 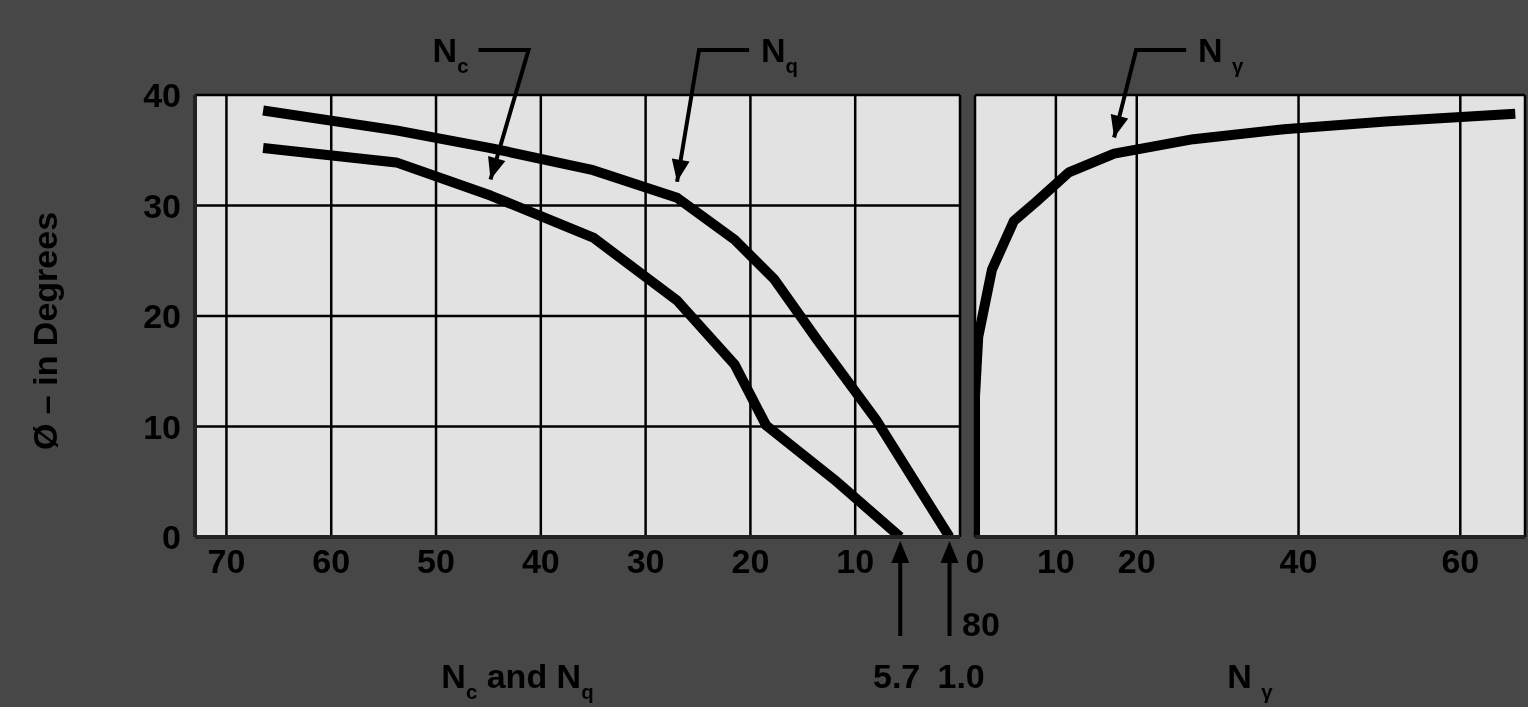 I want to click on text: 1.0, so click(x=961, y=676).